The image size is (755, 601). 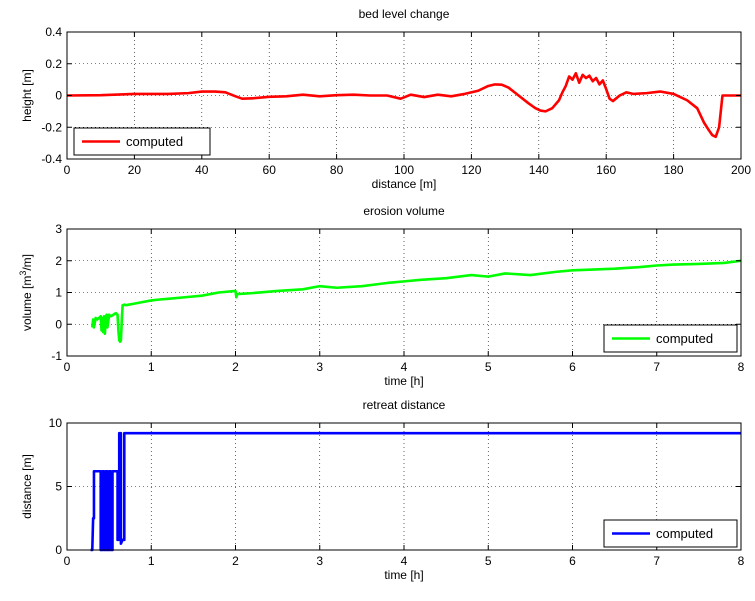 What do you see at coordinates (404, 211) in the screenshot?
I see `chart-title: erosion volume` at bounding box center [404, 211].